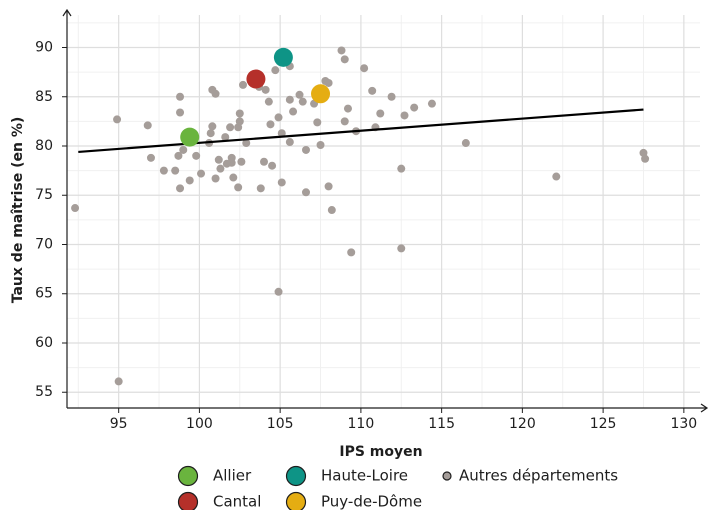  What do you see at coordinates (603, 424) in the screenshot?
I see `x-tick-label: 125` at bounding box center [603, 424].